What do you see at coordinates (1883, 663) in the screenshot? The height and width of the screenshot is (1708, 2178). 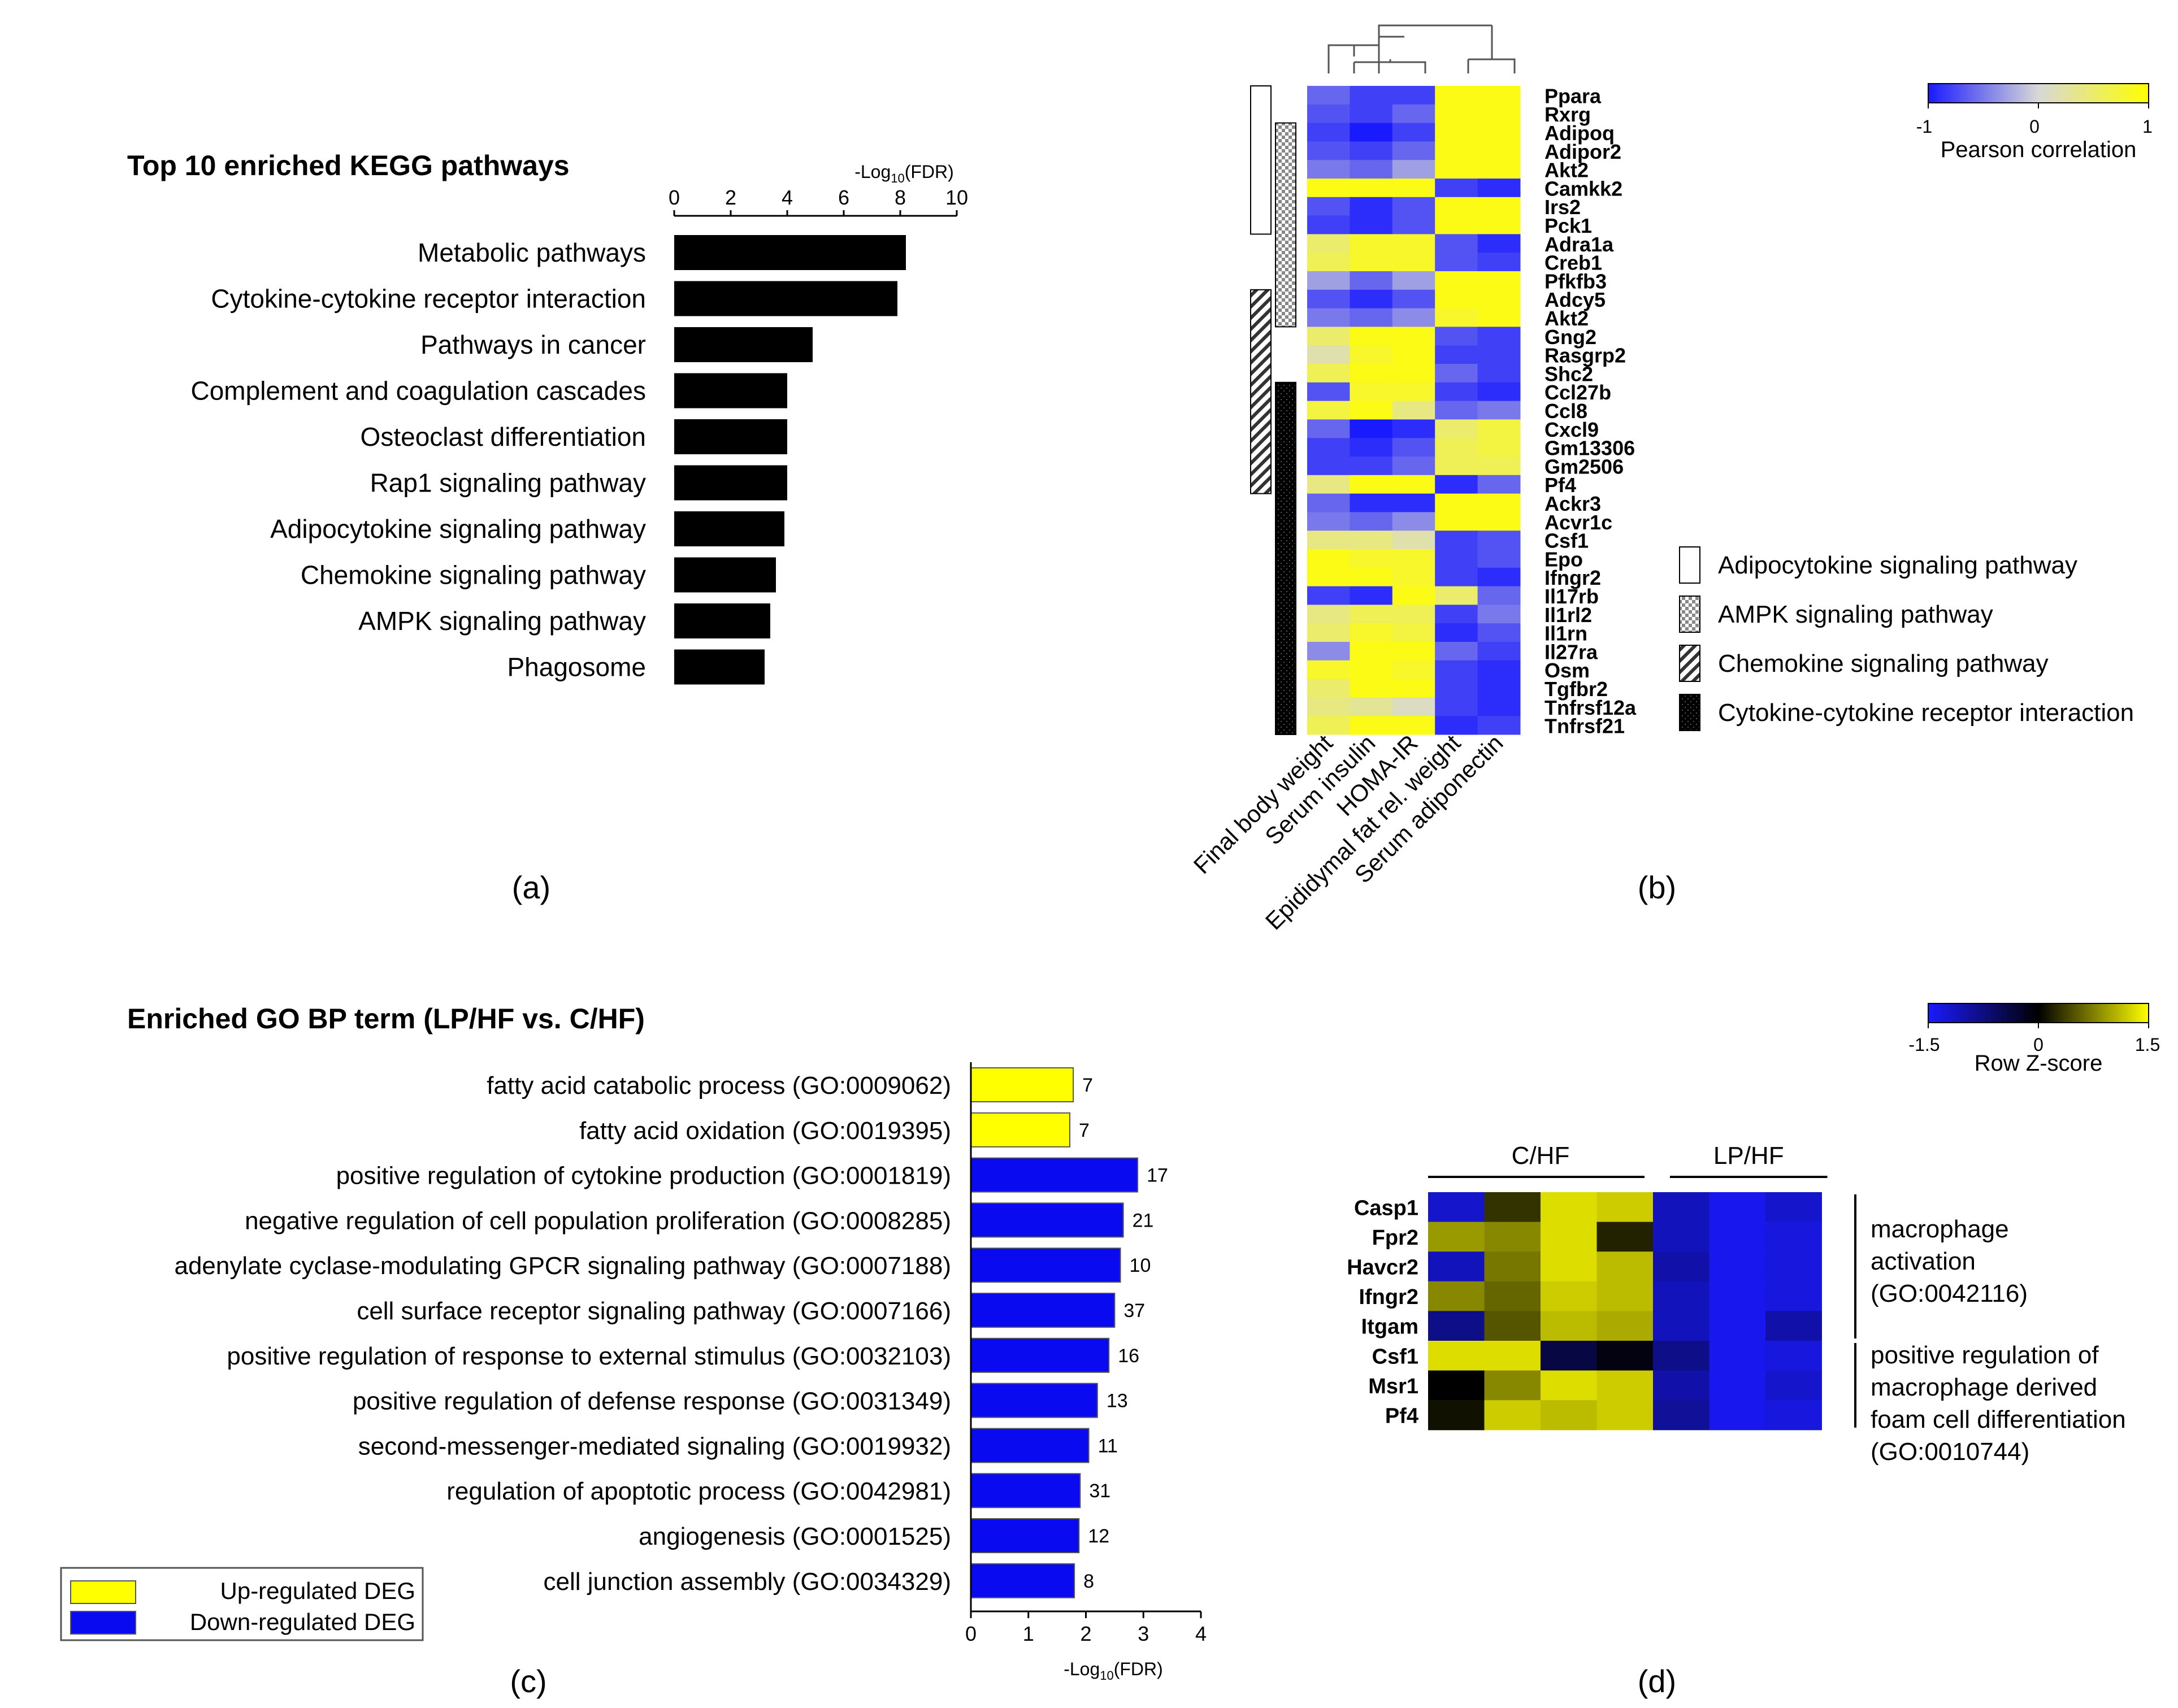 I see `chart-b-legend-label: Chemokine signaling pathway` at bounding box center [1883, 663].